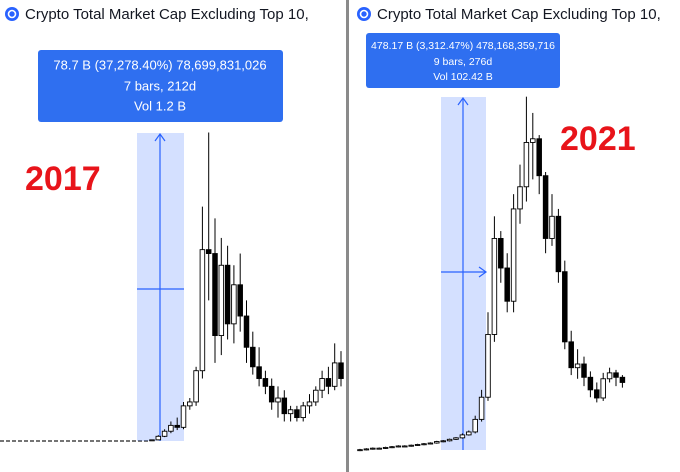 Image resolution: width=680 pixels, height=472 pixels. Describe the element at coordinates (347, 236) in the screenshot. I see `divider` at that location.